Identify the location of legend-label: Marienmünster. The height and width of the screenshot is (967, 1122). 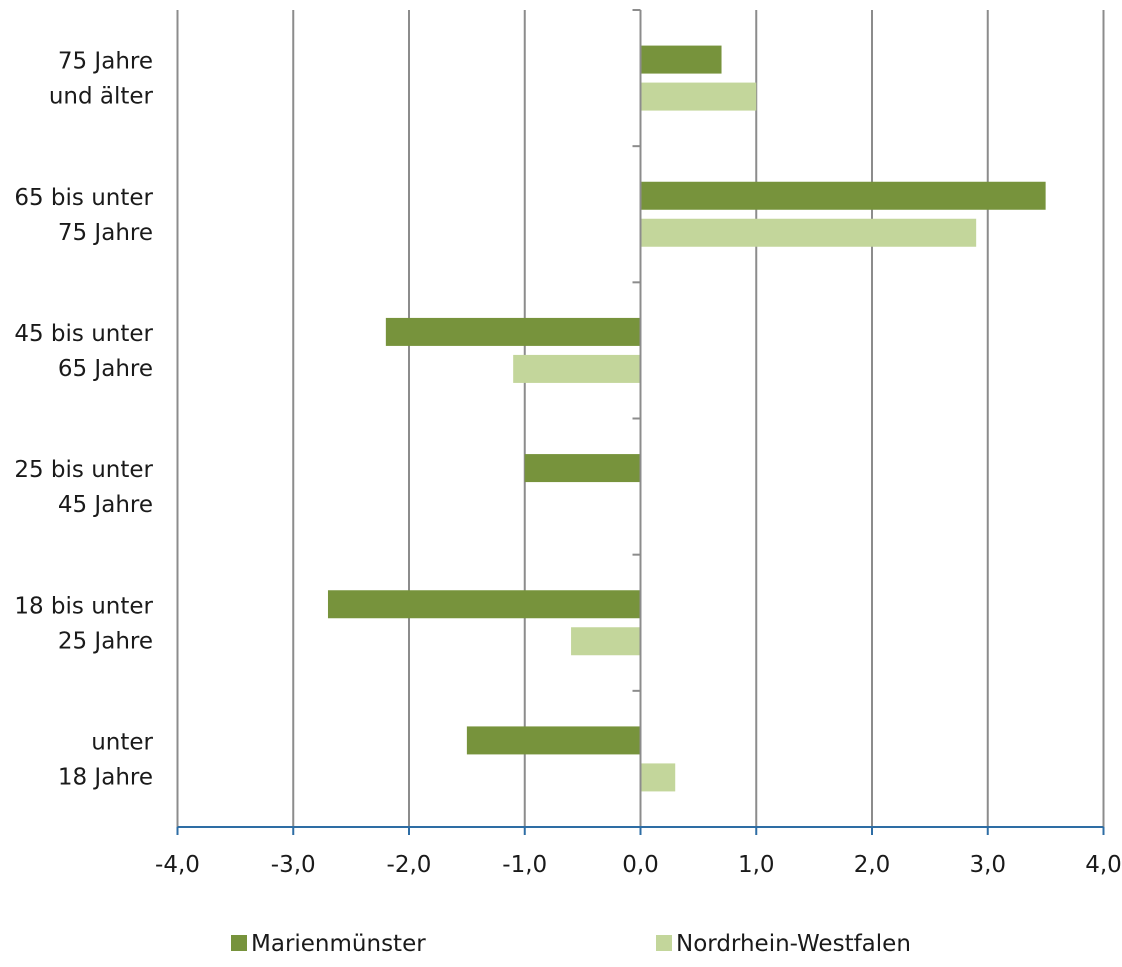
(338, 944).